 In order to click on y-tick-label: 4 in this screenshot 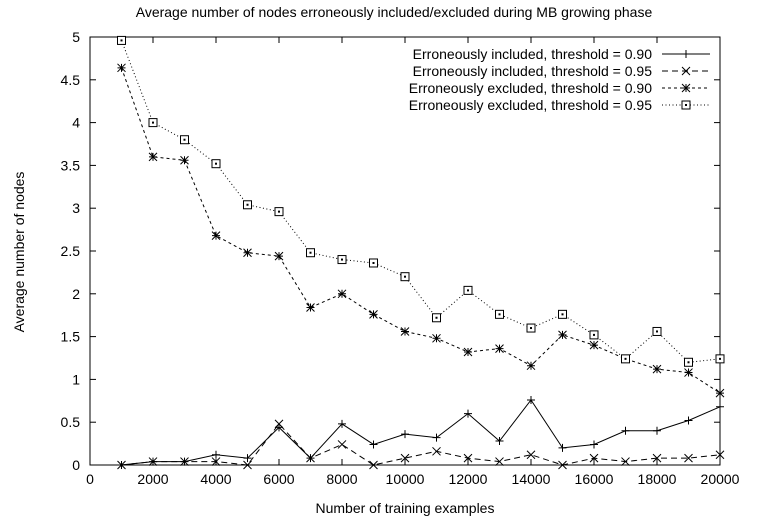, I will do `click(76, 123)`.